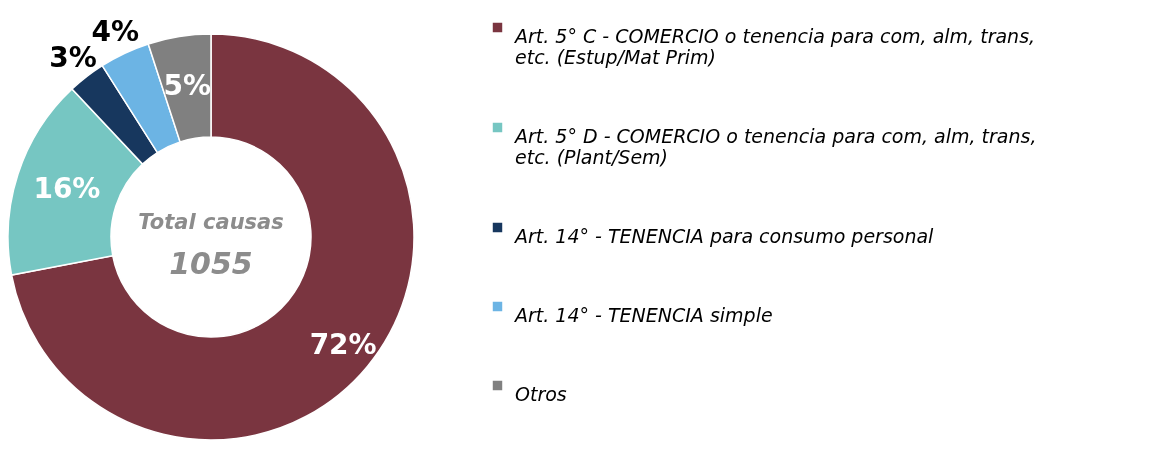 Image resolution: width=1154 pixels, height=471 pixels. I want to click on text: 1055, so click(211, 263).